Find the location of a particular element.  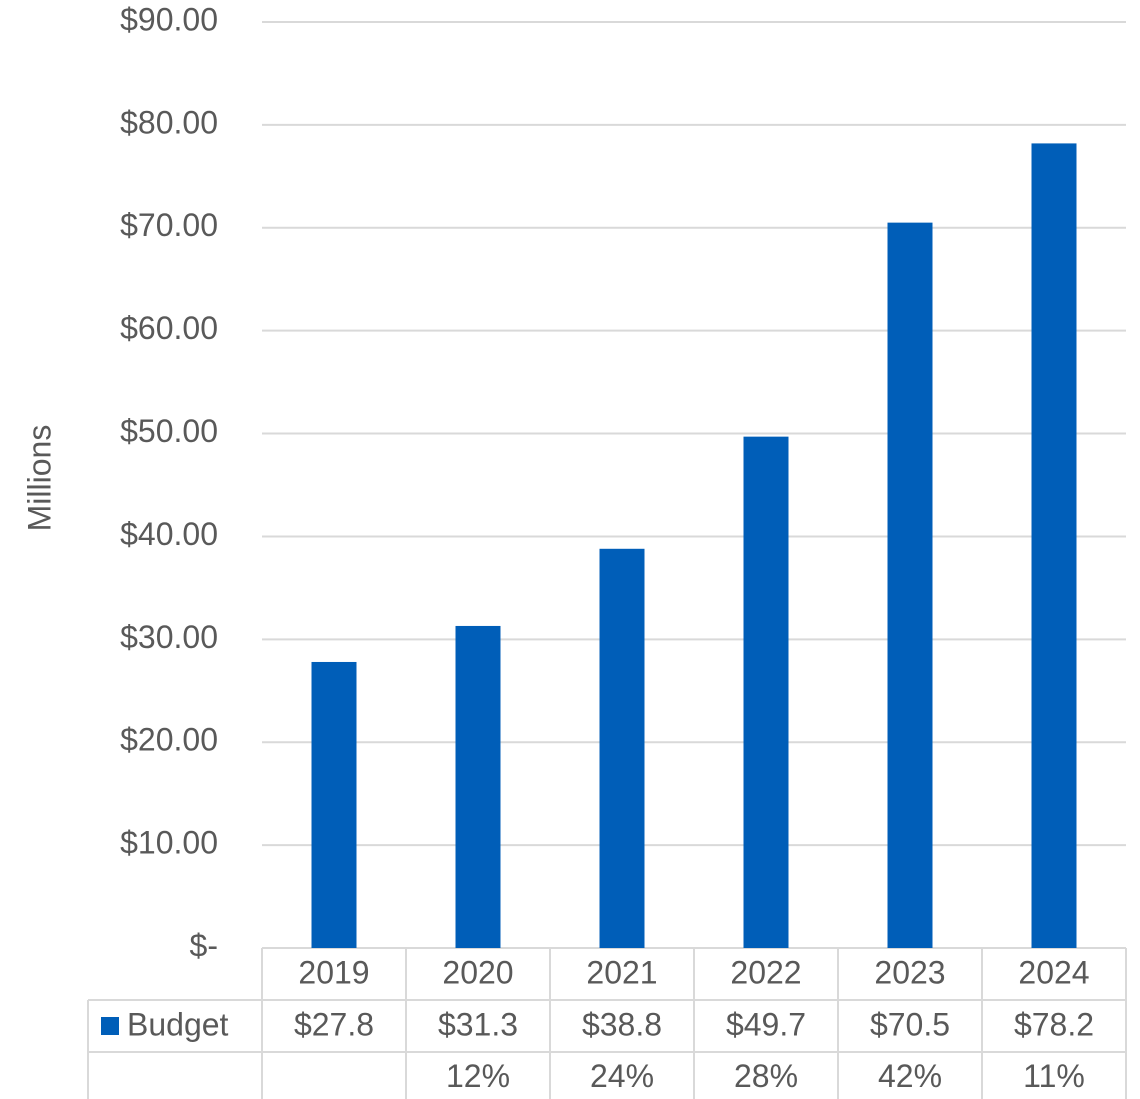

legend-key is located at coordinates (110, 1026).